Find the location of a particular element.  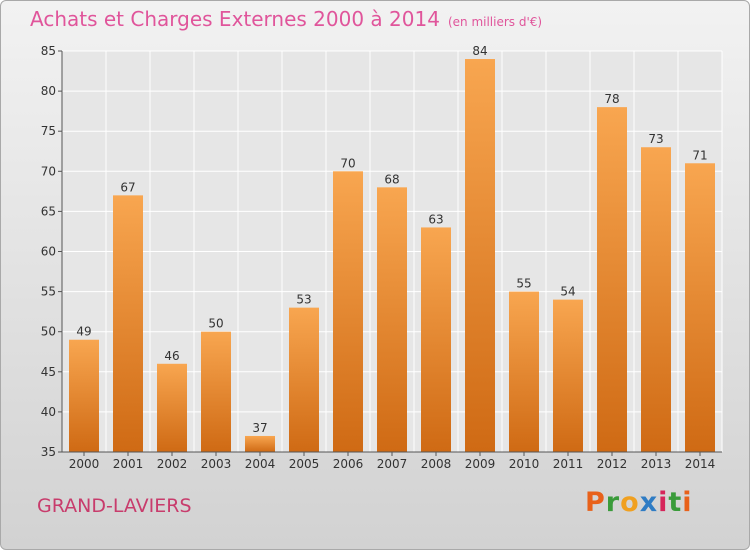

chart-title: Achats et Charges Externes 2000 à 2014 is located at coordinates (235, 19).